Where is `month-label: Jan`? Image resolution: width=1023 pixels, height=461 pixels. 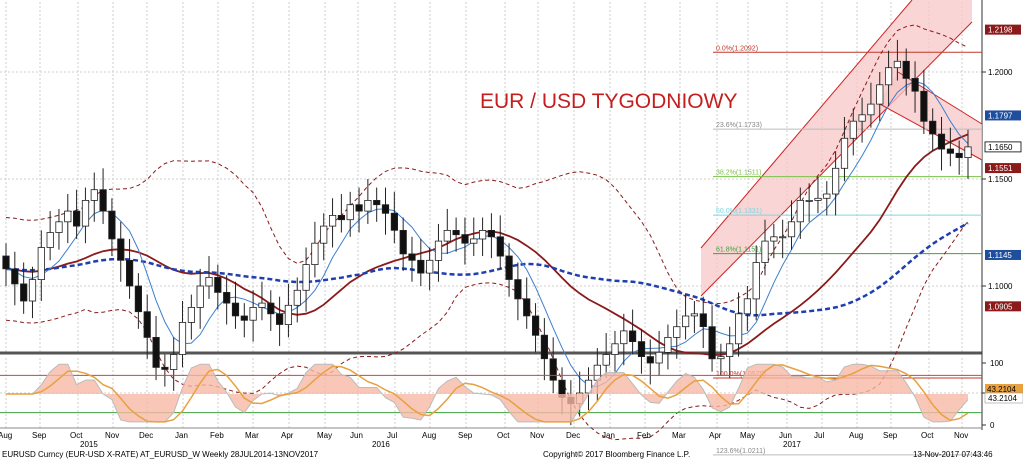
month-label: Jan is located at coordinates (181, 435).